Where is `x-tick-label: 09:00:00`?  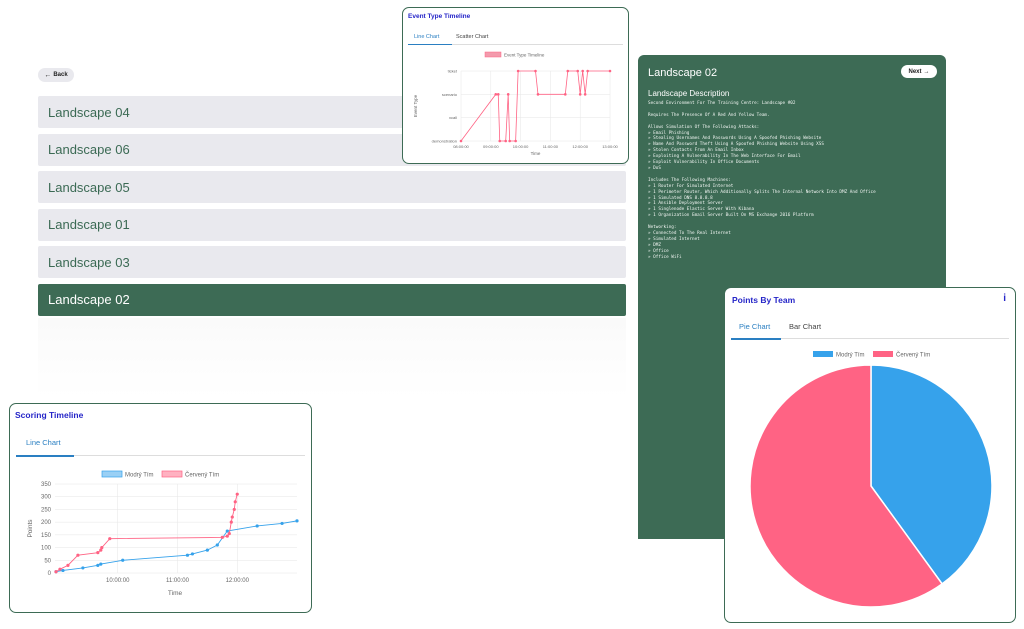
x-tick-label: 09:00:00 is located at coordinates (491, 146).